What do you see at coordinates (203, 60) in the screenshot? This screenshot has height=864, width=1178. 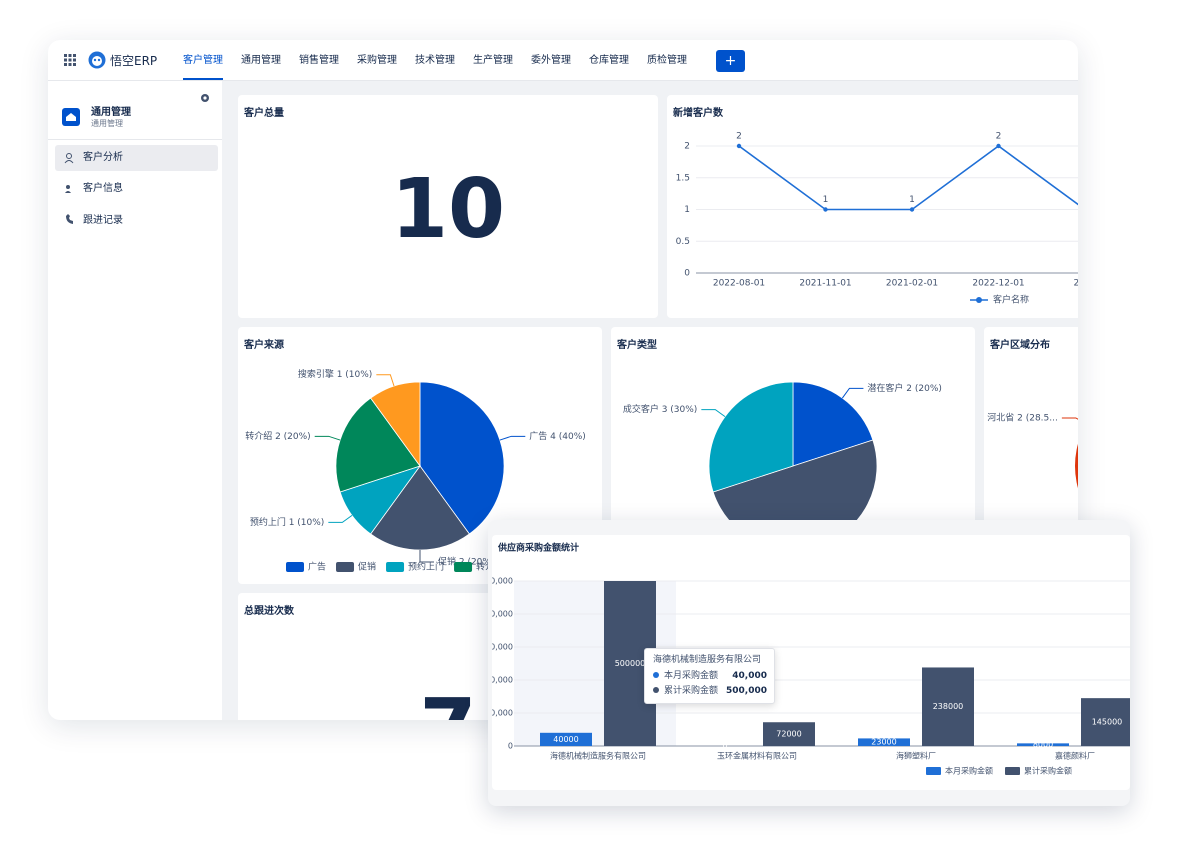 I see `nav-item: 客户管理` at bounding box center [203, 60].